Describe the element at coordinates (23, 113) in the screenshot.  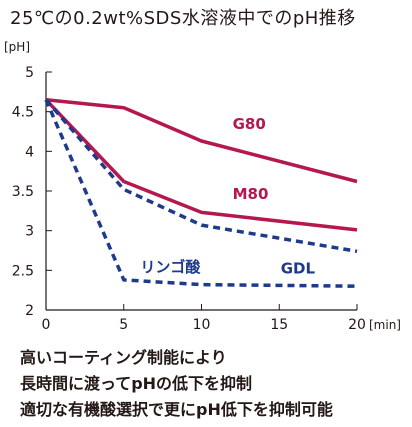
I see `y-tick-label: 4.5` at that location.